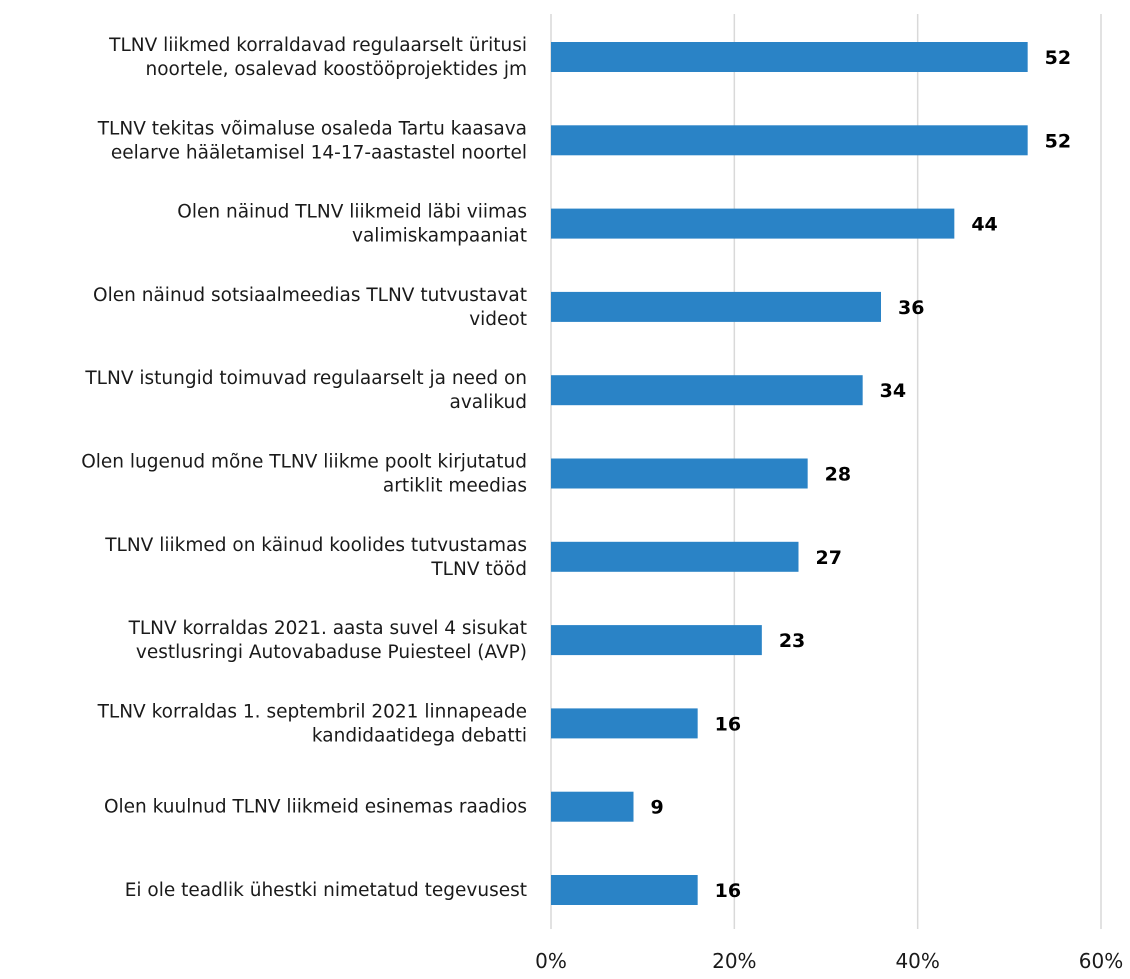  Describe the element at coordinates (734, 961) in the screenshot. I see `x-tick-label: 20%` at that location.